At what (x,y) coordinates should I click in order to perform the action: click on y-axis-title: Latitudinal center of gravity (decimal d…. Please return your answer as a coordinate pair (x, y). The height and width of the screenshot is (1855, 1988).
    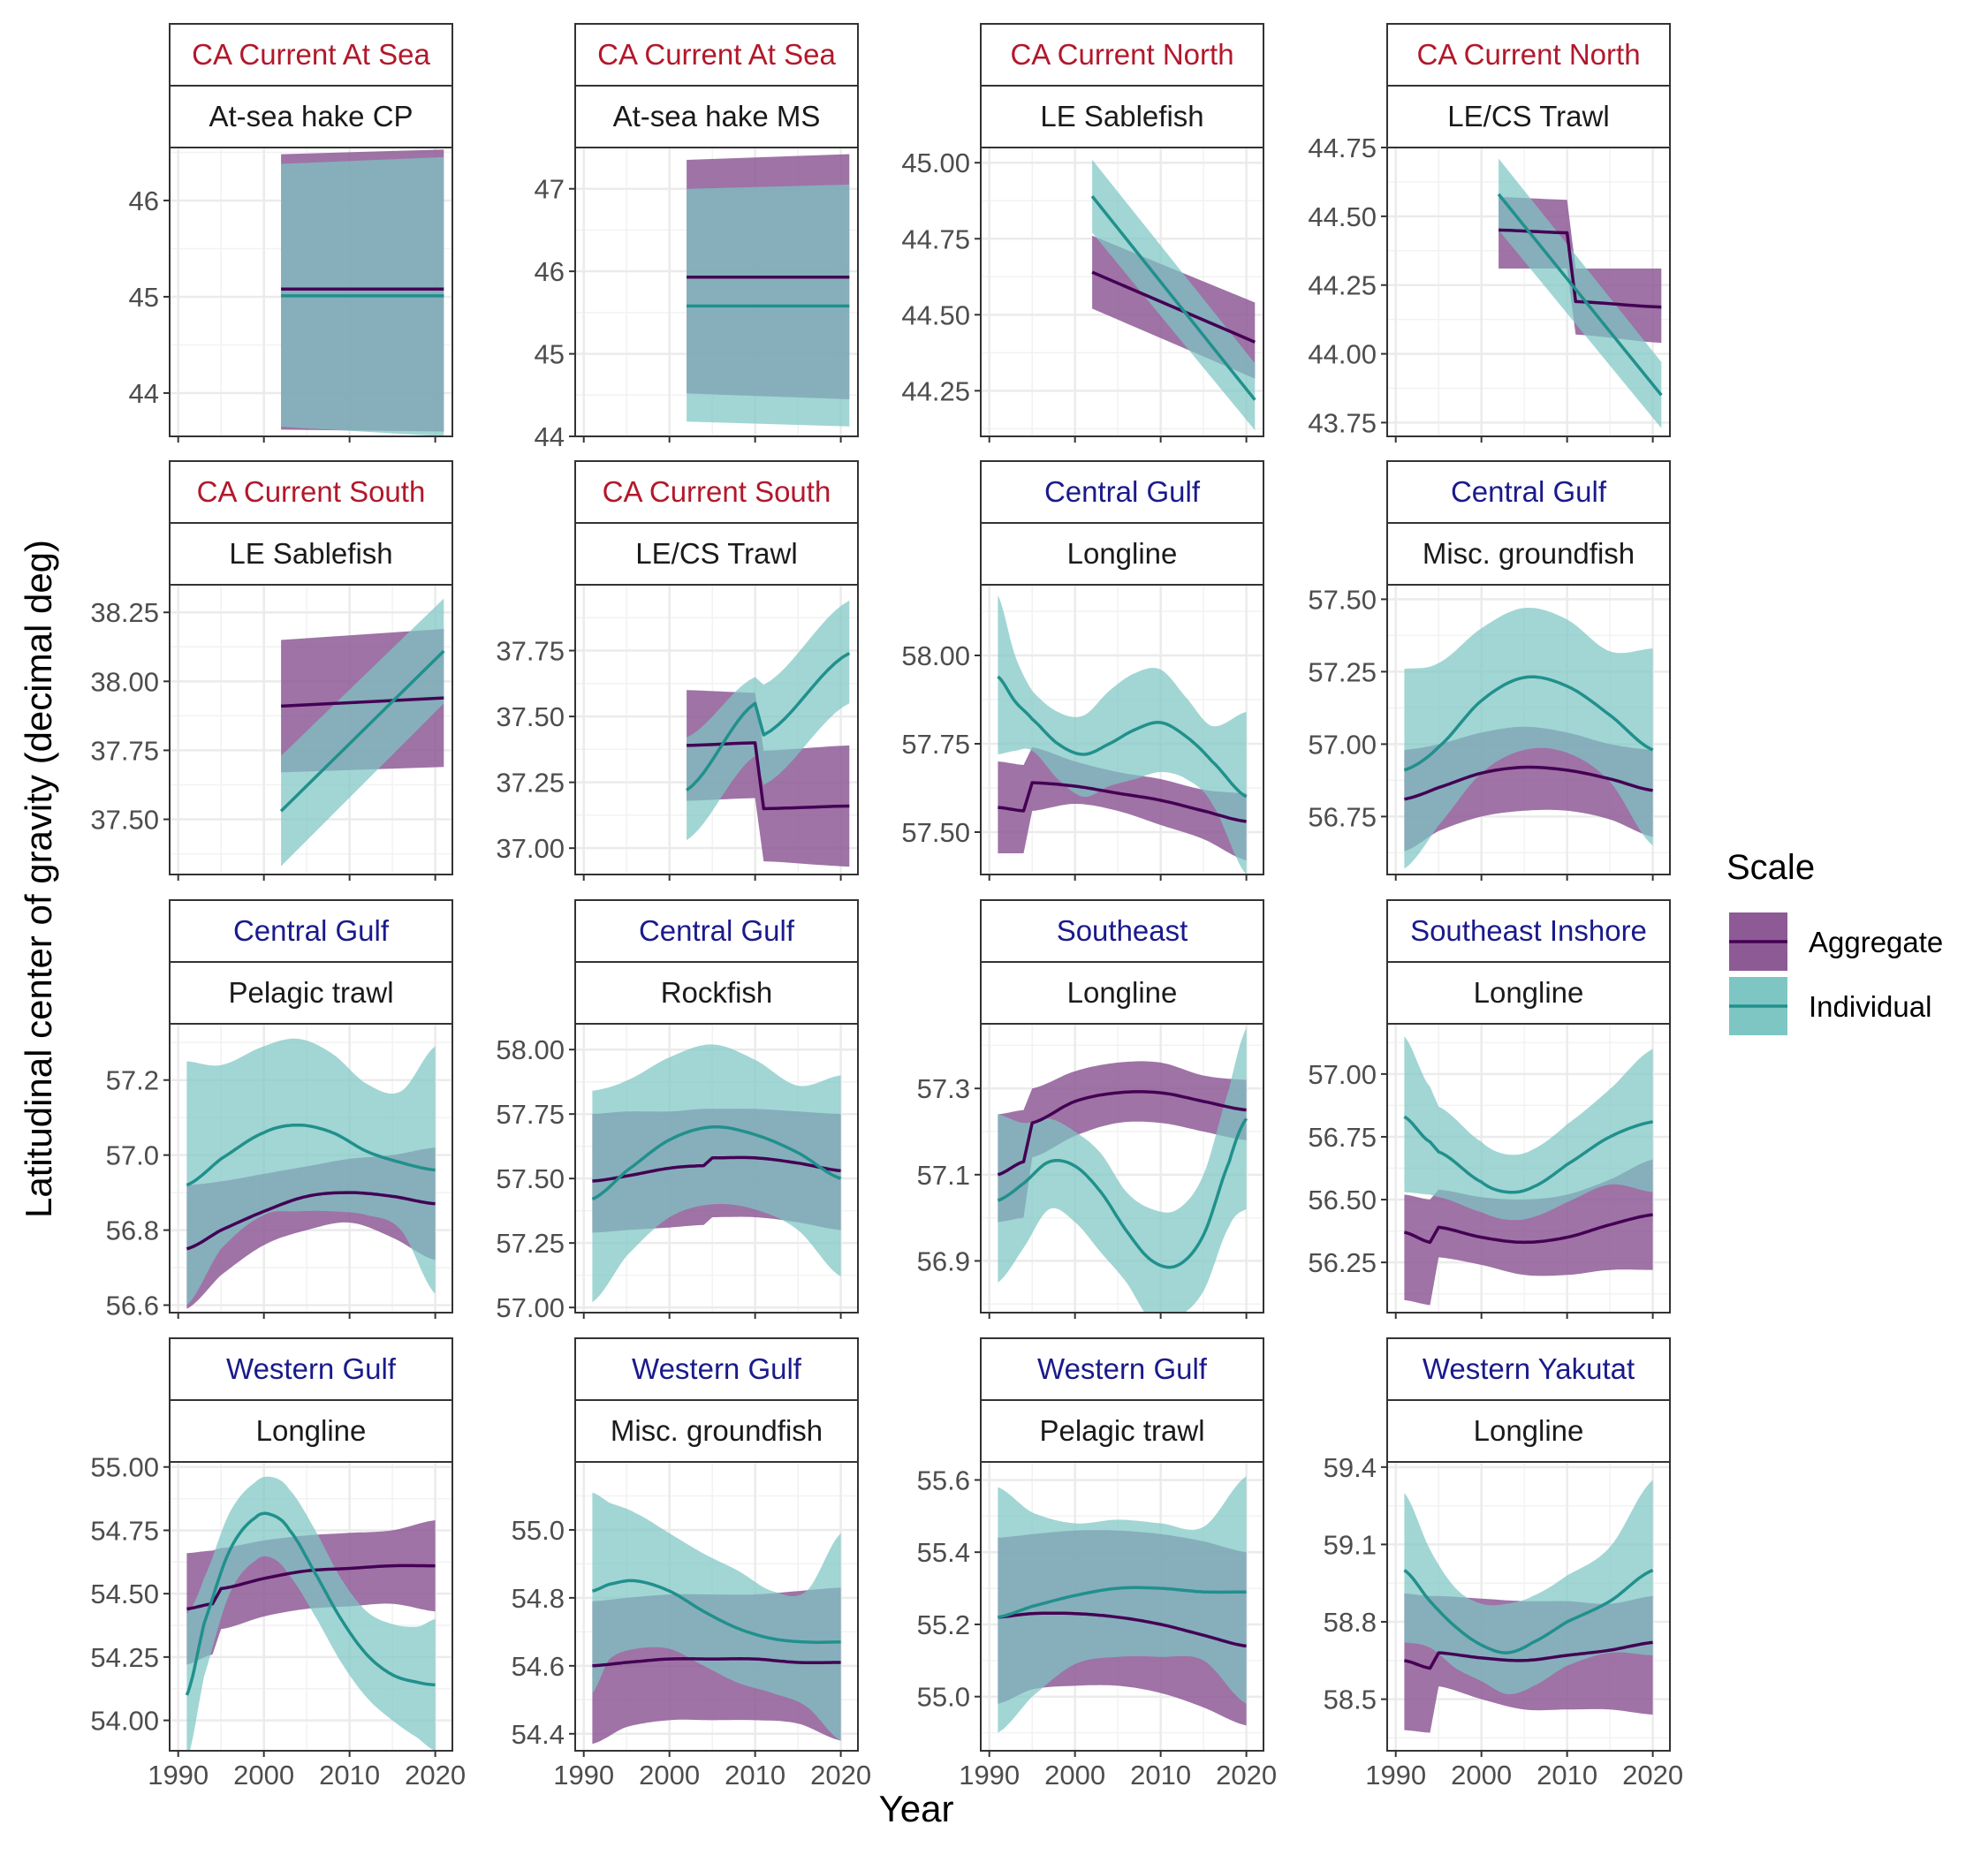
    Looking at the image, I should click on (38, 879).